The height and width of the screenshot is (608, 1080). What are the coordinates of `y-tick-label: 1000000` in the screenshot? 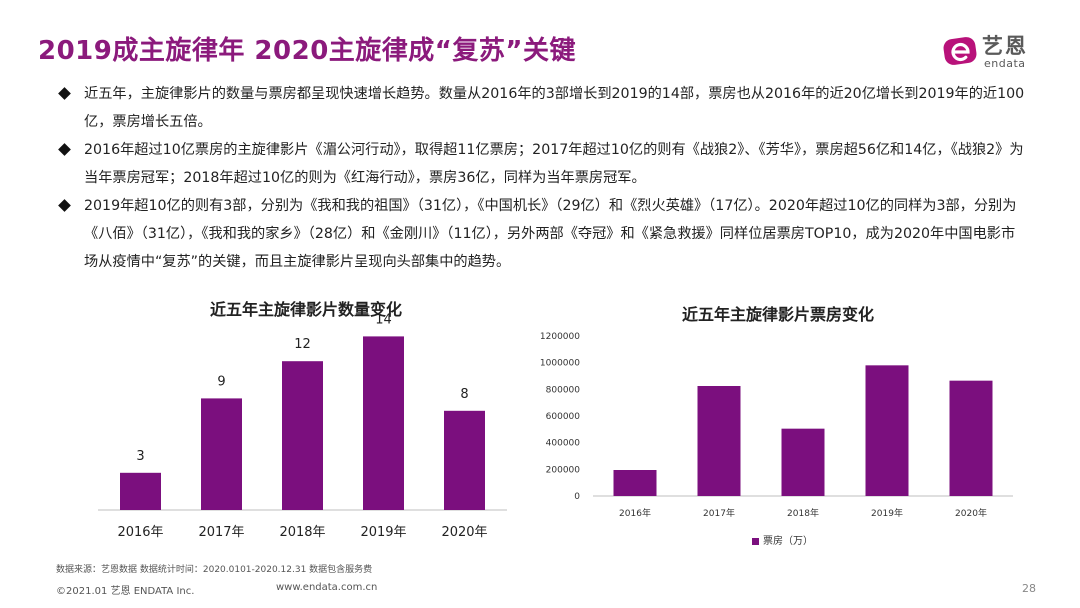 It's located at (560, 364).